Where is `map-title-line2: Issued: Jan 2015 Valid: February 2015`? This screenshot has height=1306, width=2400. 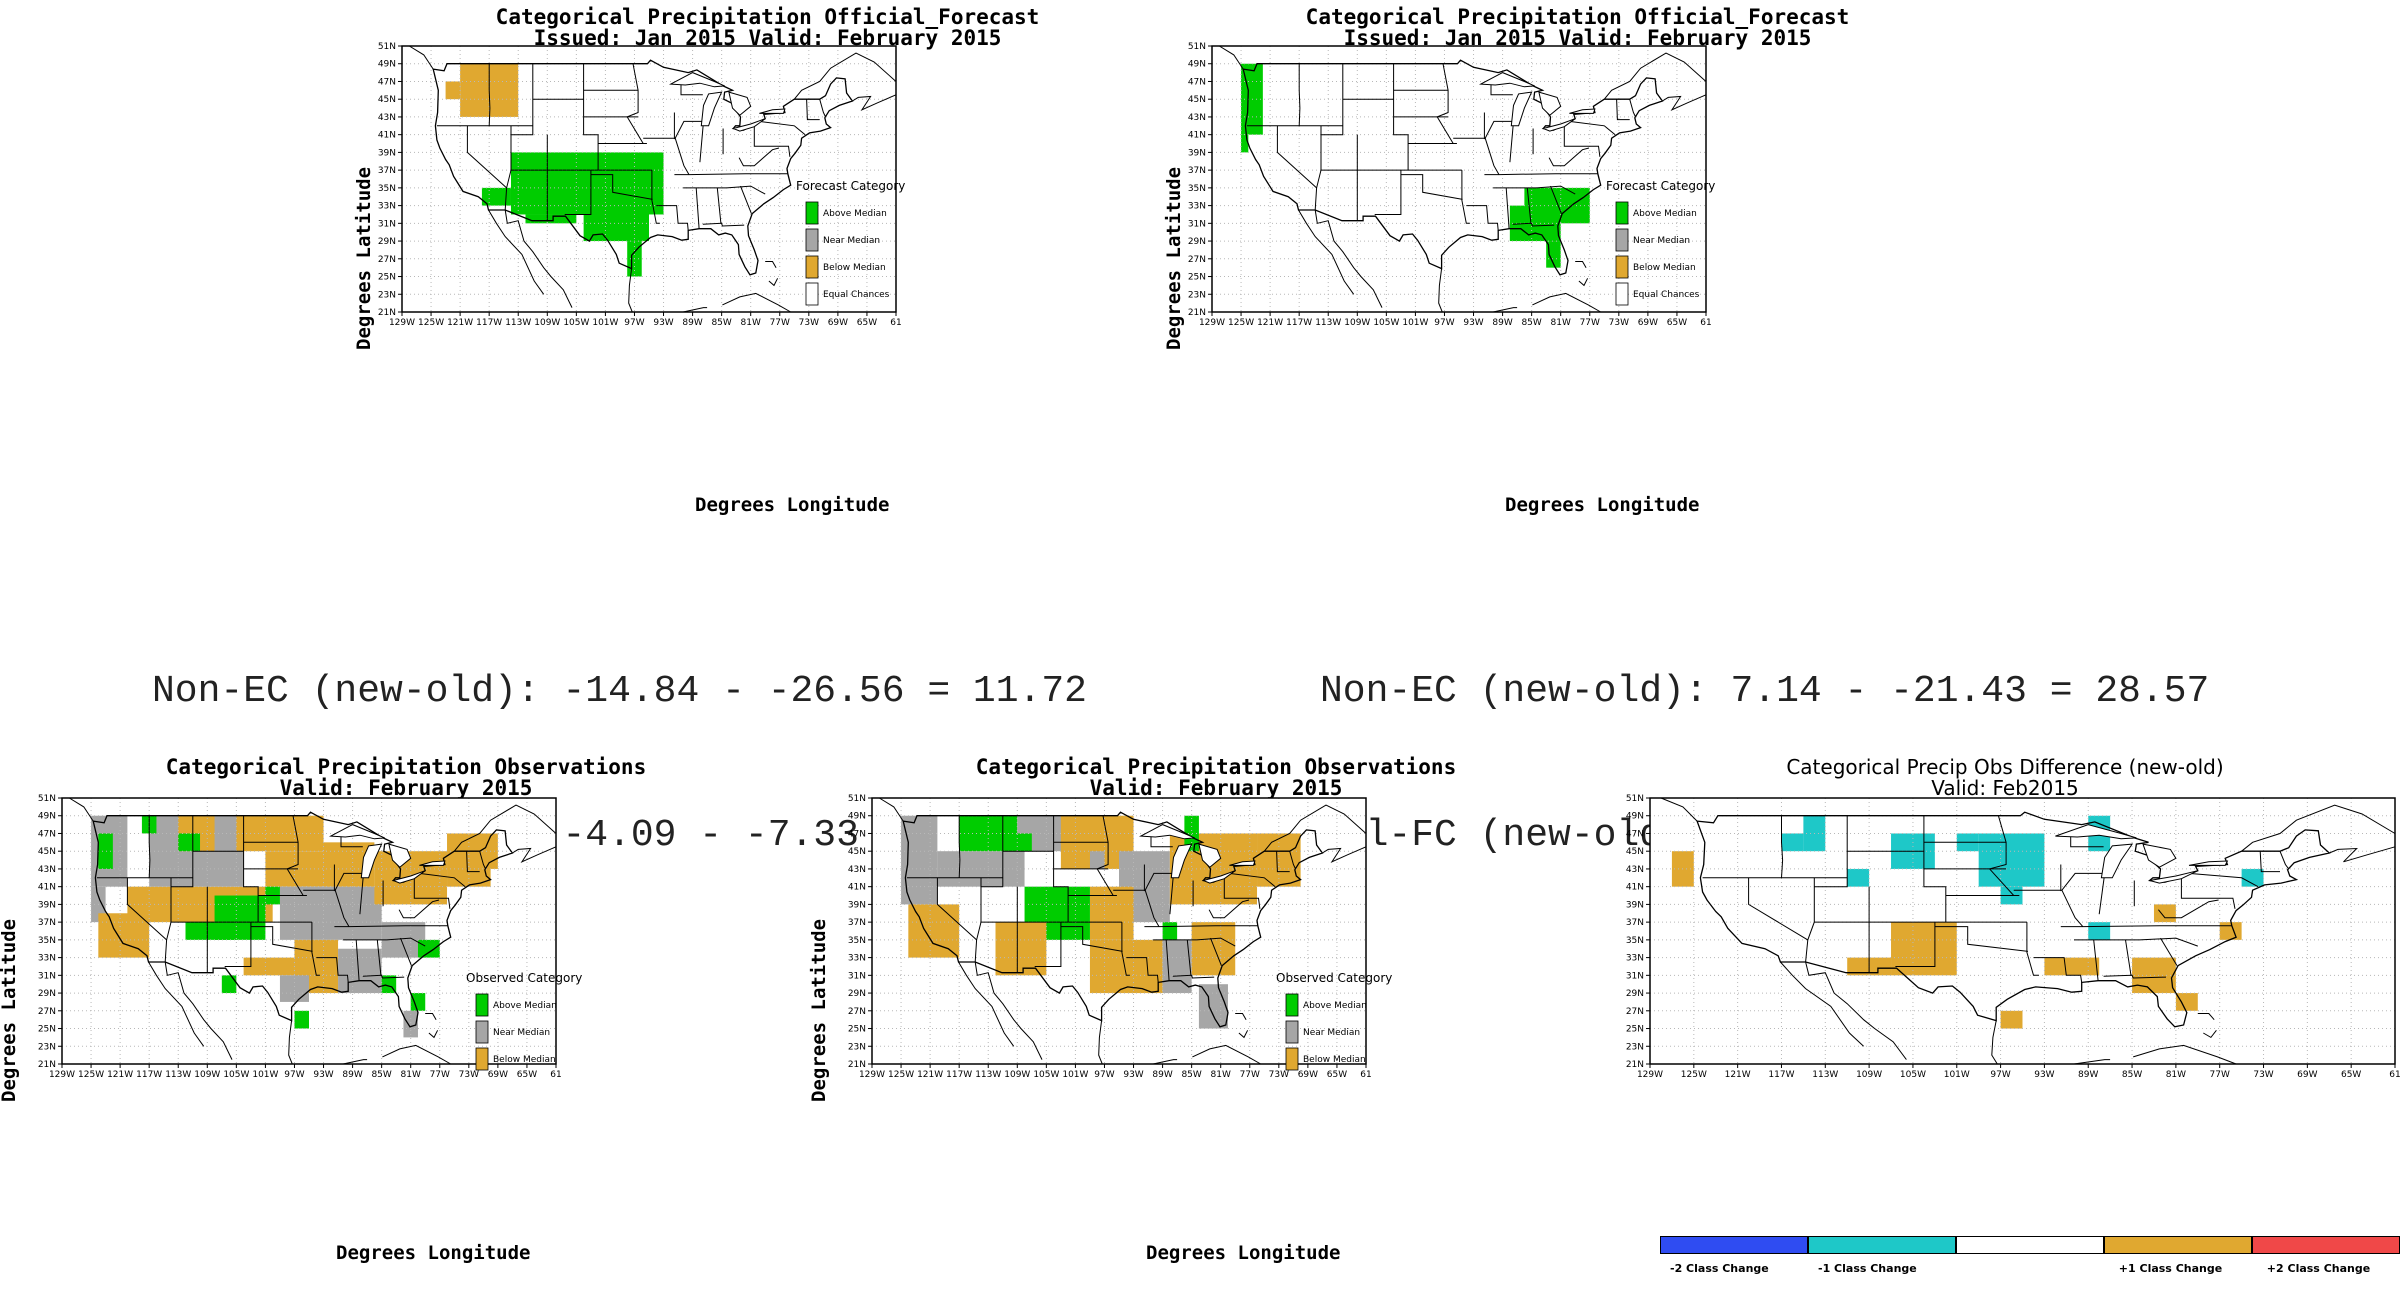
map-title-line2: Issued: Jan 2015 Valid: February 2015 is located at coordinates (767, 38).